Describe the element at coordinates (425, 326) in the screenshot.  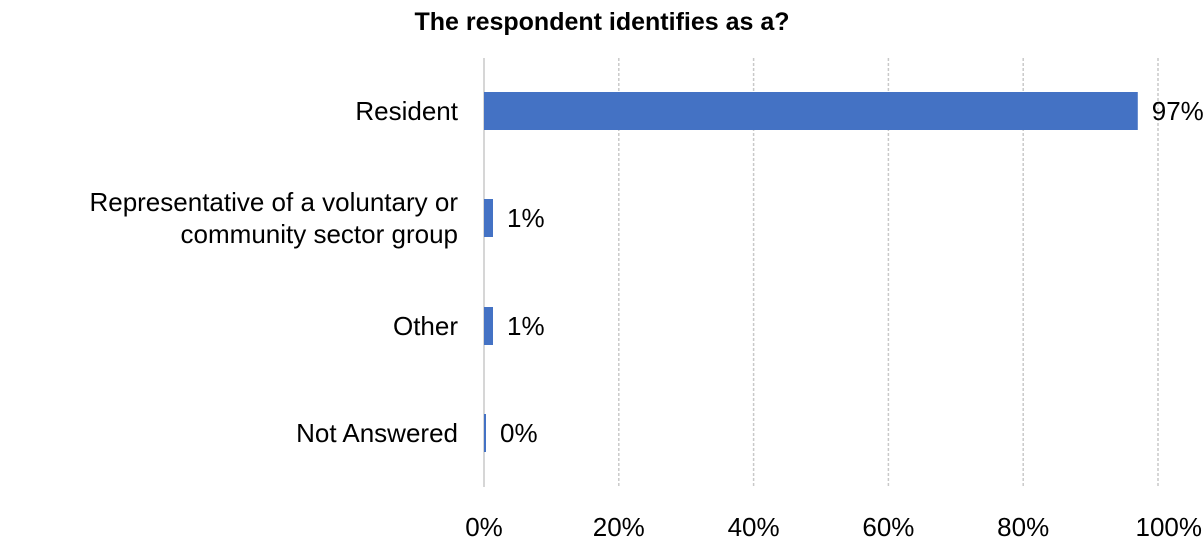
I see `category-label: Other` at that location.